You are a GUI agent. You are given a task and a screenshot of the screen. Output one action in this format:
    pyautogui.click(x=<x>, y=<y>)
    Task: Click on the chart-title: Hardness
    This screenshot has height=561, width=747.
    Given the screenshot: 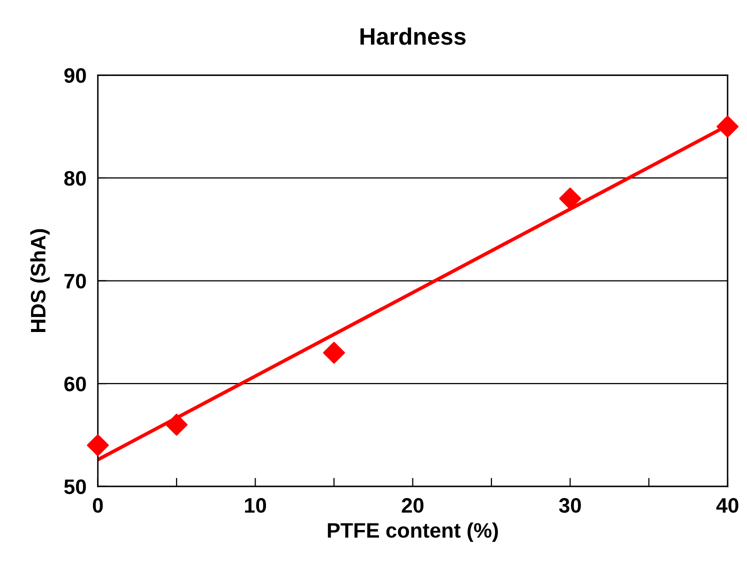 What is the action you would take?
    pyautogui.click(x=413, y=36)
    